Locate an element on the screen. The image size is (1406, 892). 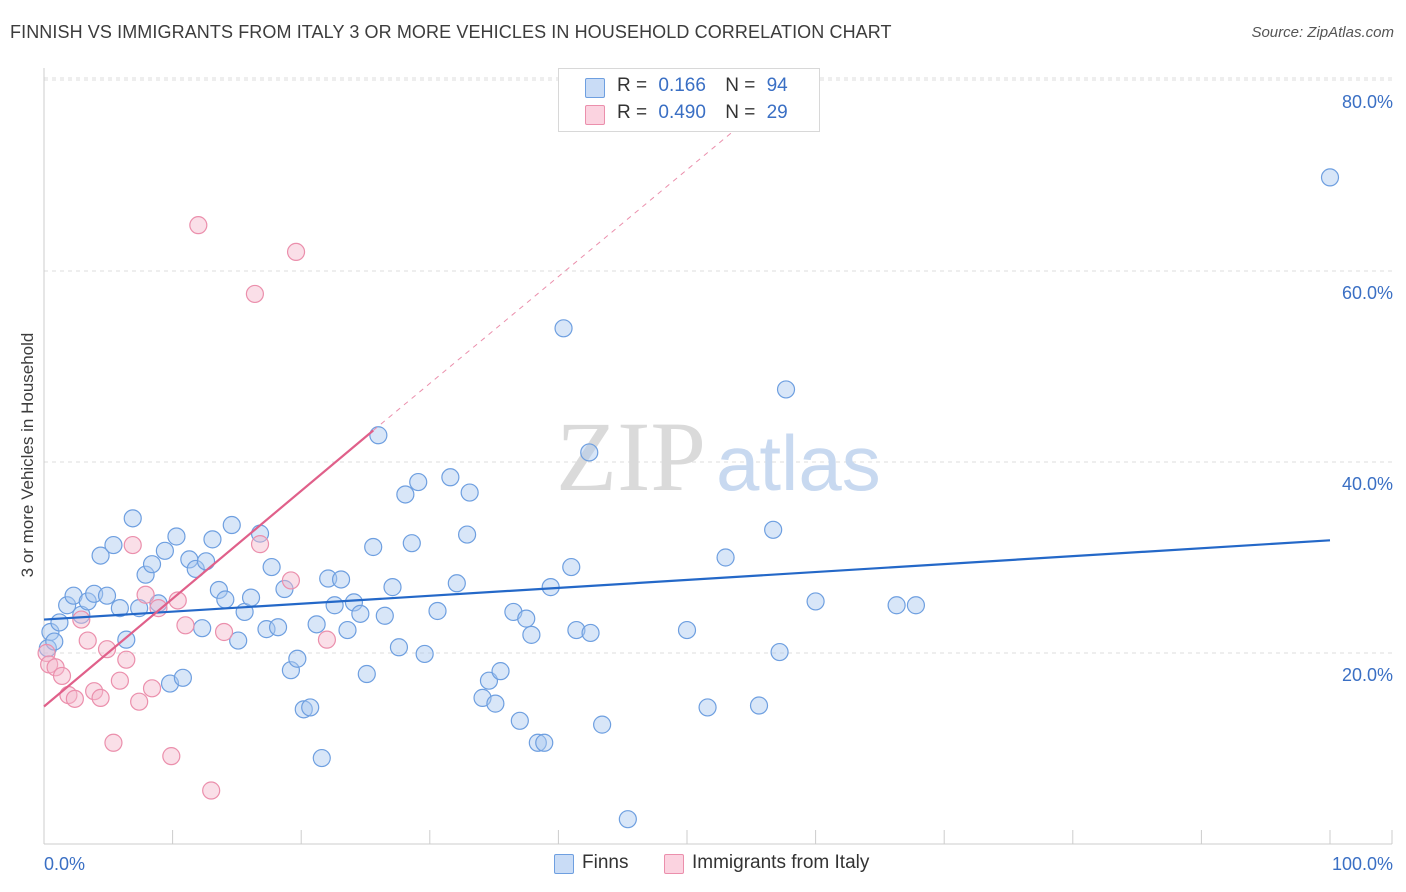
italy-trend-line is located at coordinates (208, 568).